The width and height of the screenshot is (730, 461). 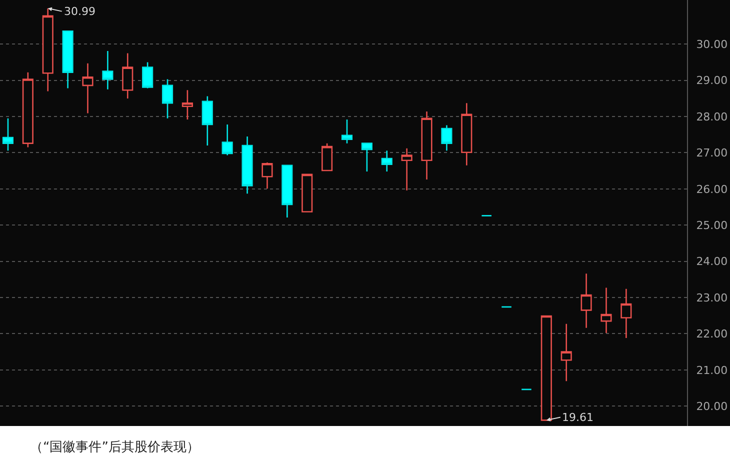 I want to click on y-tick-label: 29.00, so click(x=712, y=81).